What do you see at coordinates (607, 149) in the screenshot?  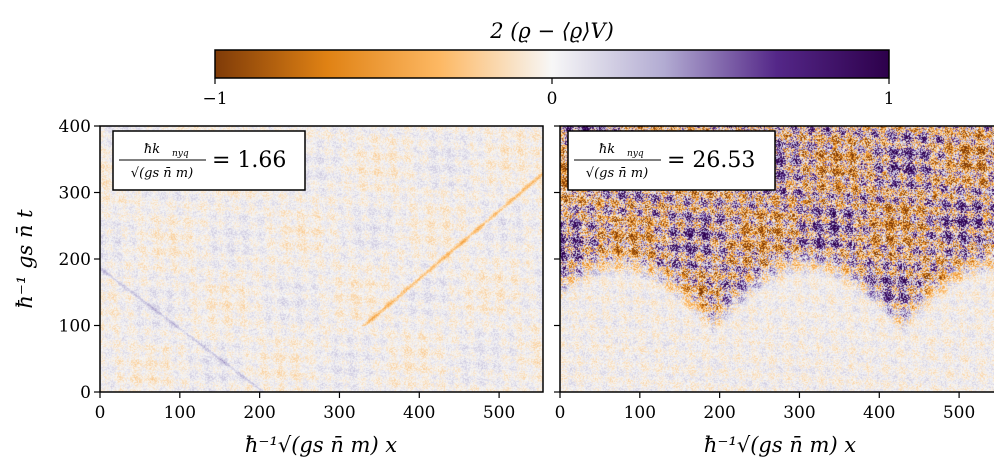 I see `annotation-numerator-right: ħk` at bounding box center [607, 149].